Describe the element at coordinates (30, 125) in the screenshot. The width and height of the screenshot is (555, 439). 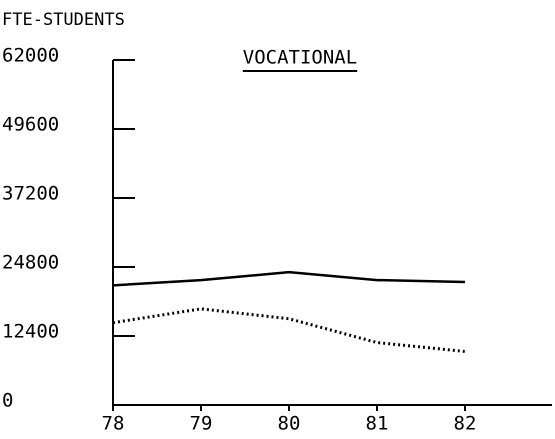
I see `y-tick-label: 49600` at that location.